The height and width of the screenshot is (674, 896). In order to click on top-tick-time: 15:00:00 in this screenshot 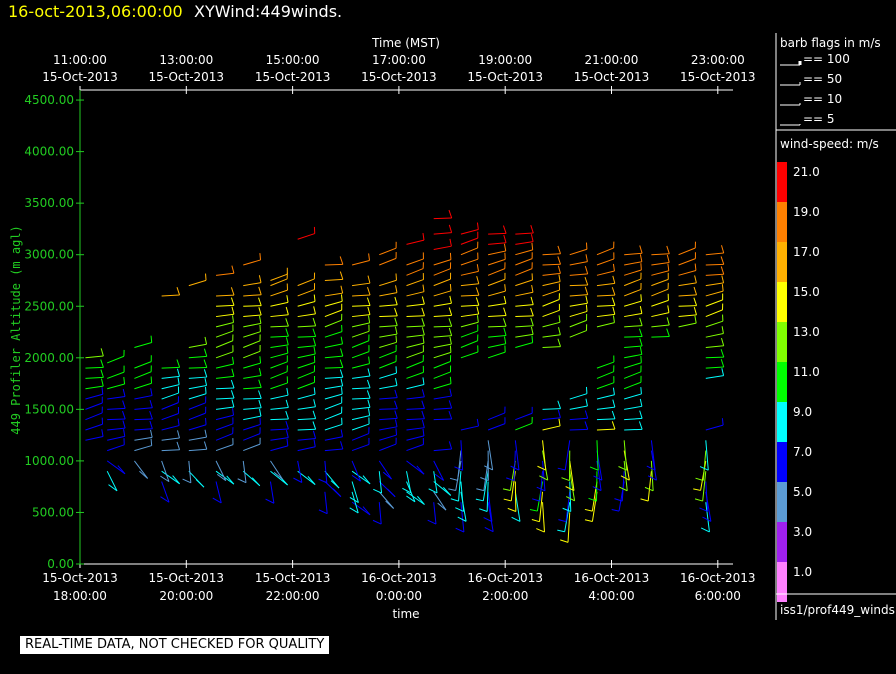, I will do `click(293, 60)`.